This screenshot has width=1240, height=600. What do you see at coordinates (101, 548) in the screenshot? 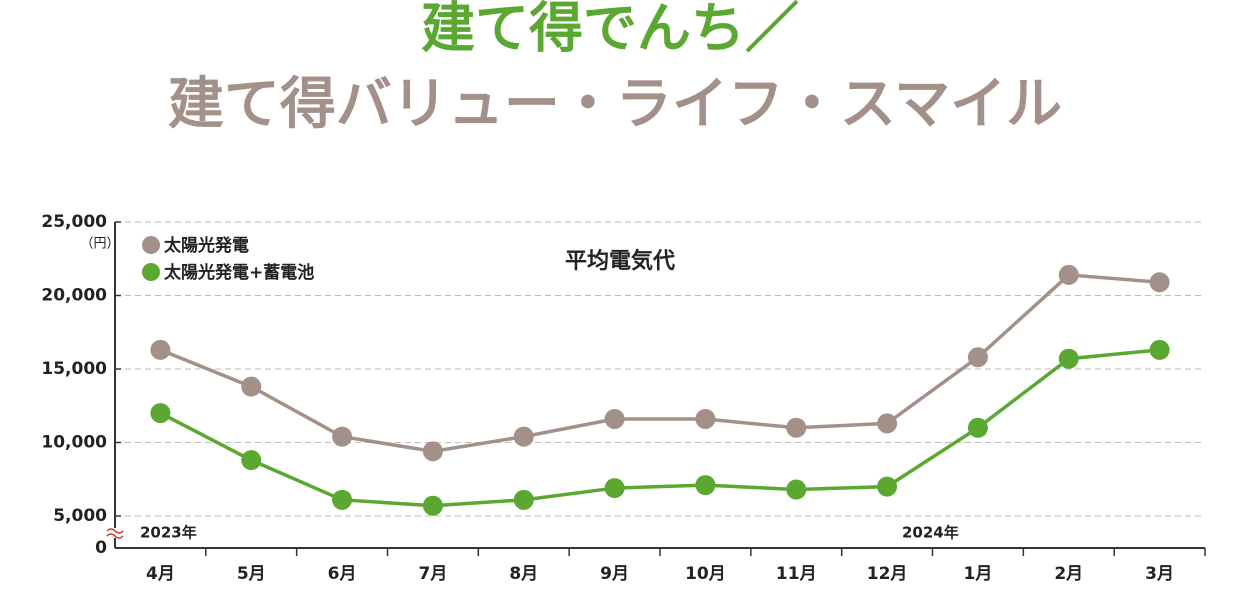
I see `y-tick-label: 0` at bounding box center [101, 548].